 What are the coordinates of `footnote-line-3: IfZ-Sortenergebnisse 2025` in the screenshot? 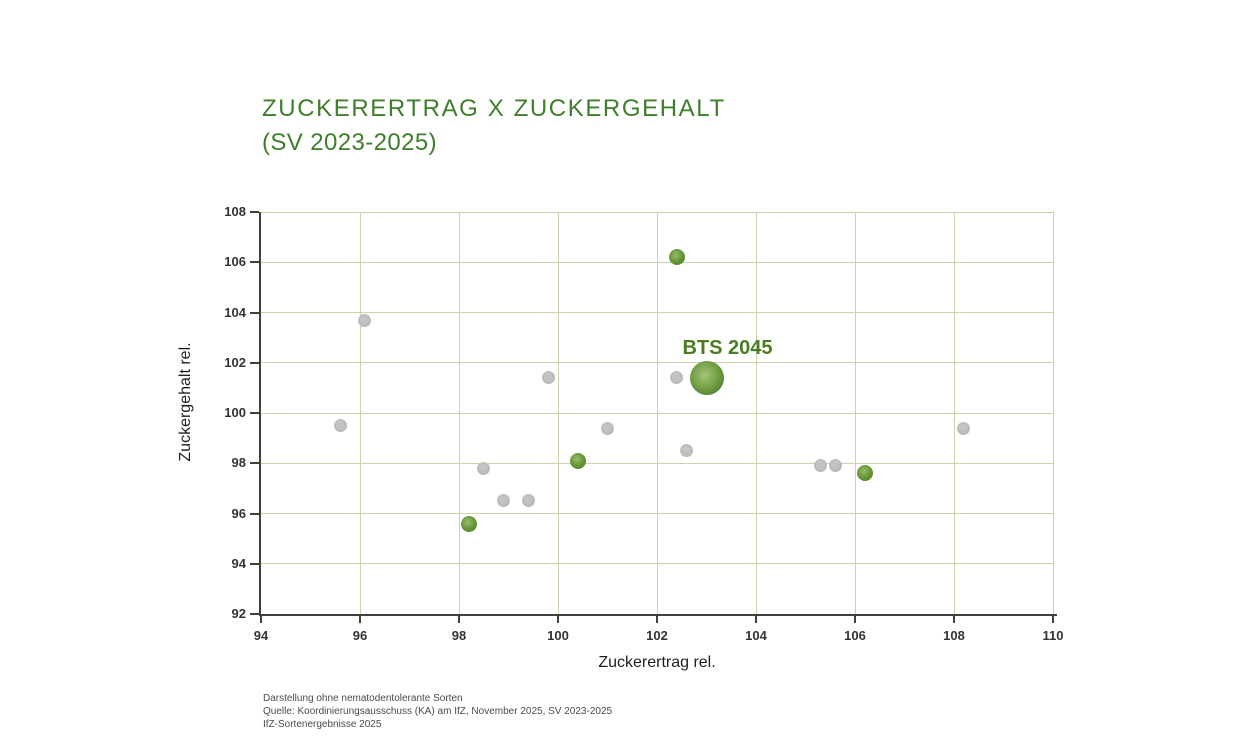 It's located at (322, 724).